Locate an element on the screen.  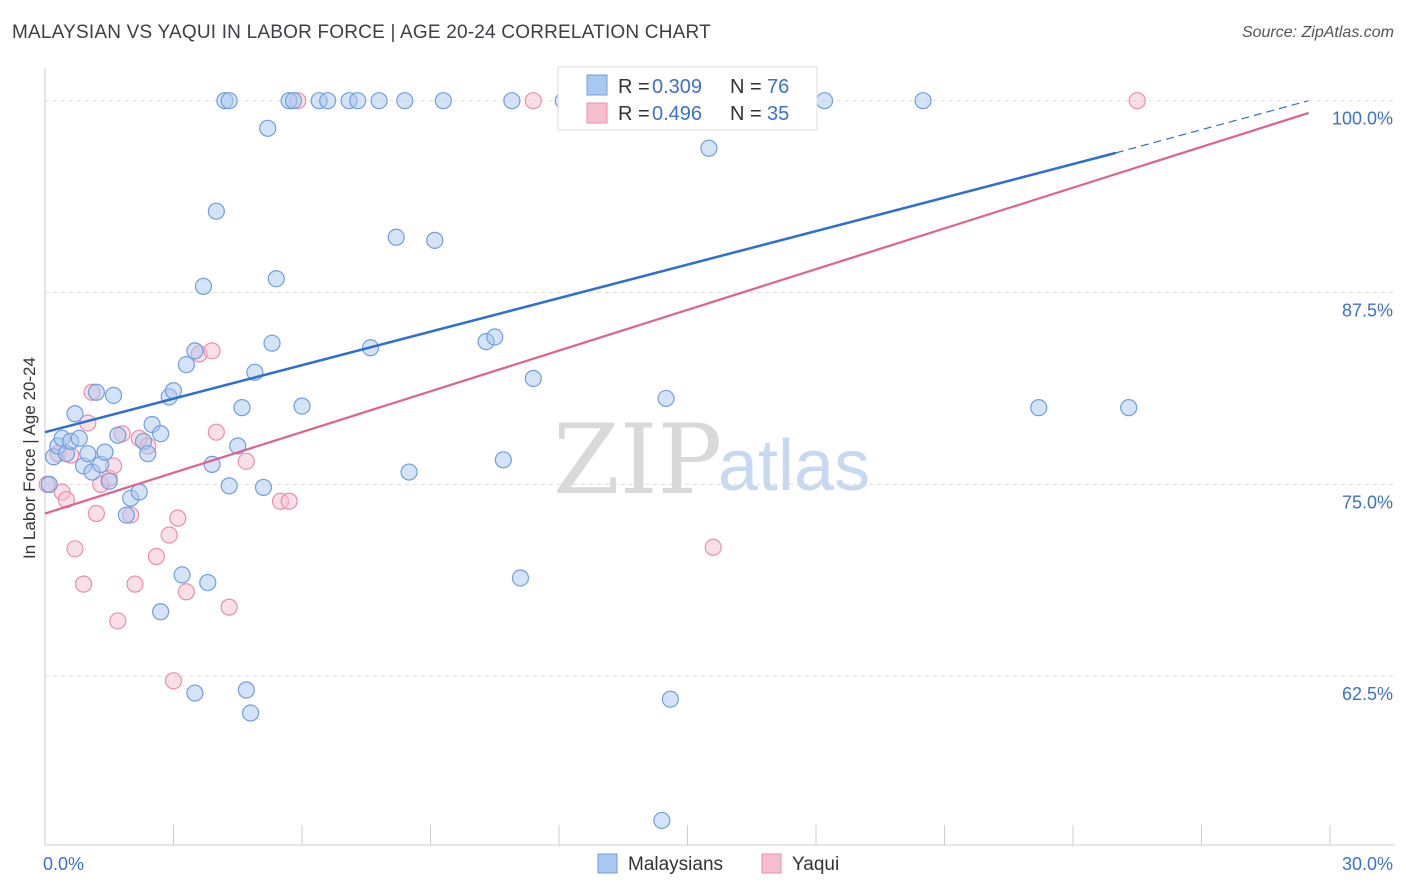
malaysians-swatch is located at coordinates (597, 85).